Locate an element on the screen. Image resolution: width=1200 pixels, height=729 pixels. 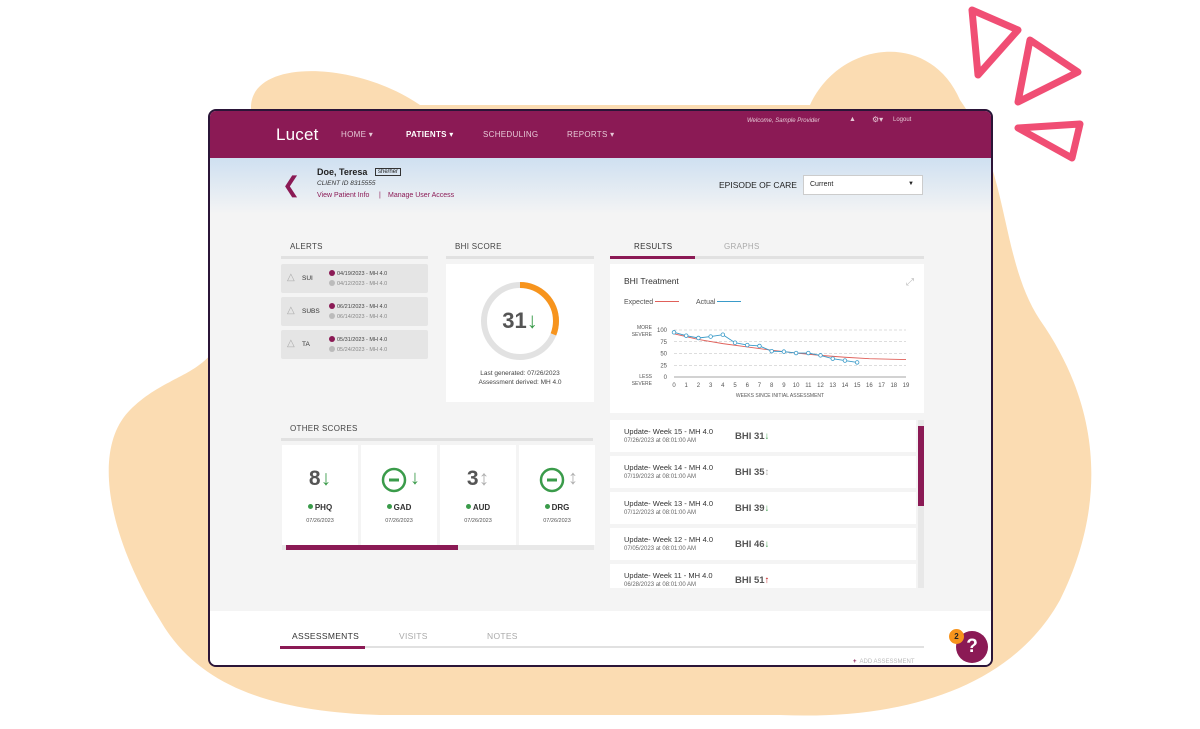
legend-expected-label: Expected is located at coordinates (639, 302).